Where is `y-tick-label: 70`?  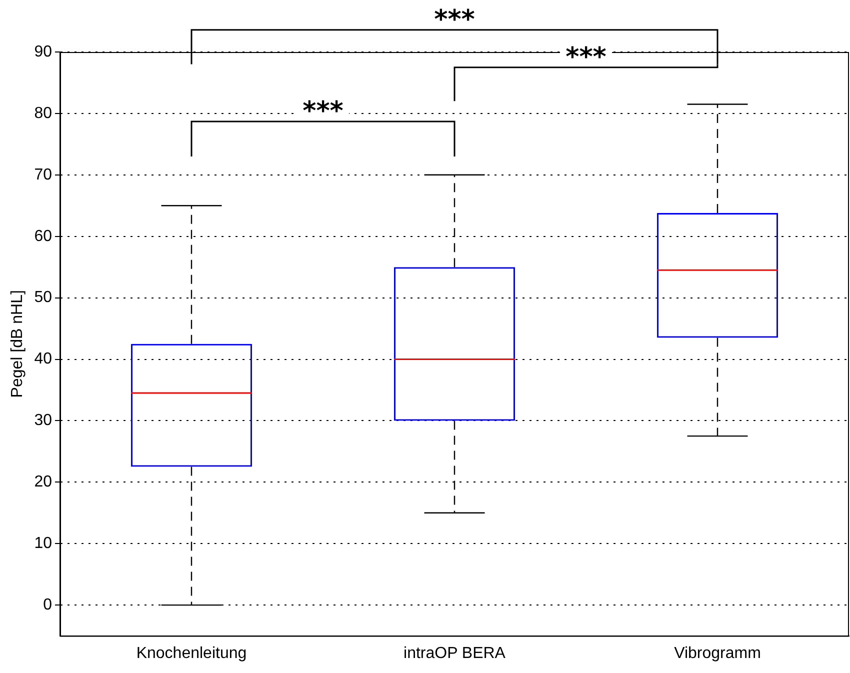 y-tick-label: 70 is located at coordinates (43, 175).